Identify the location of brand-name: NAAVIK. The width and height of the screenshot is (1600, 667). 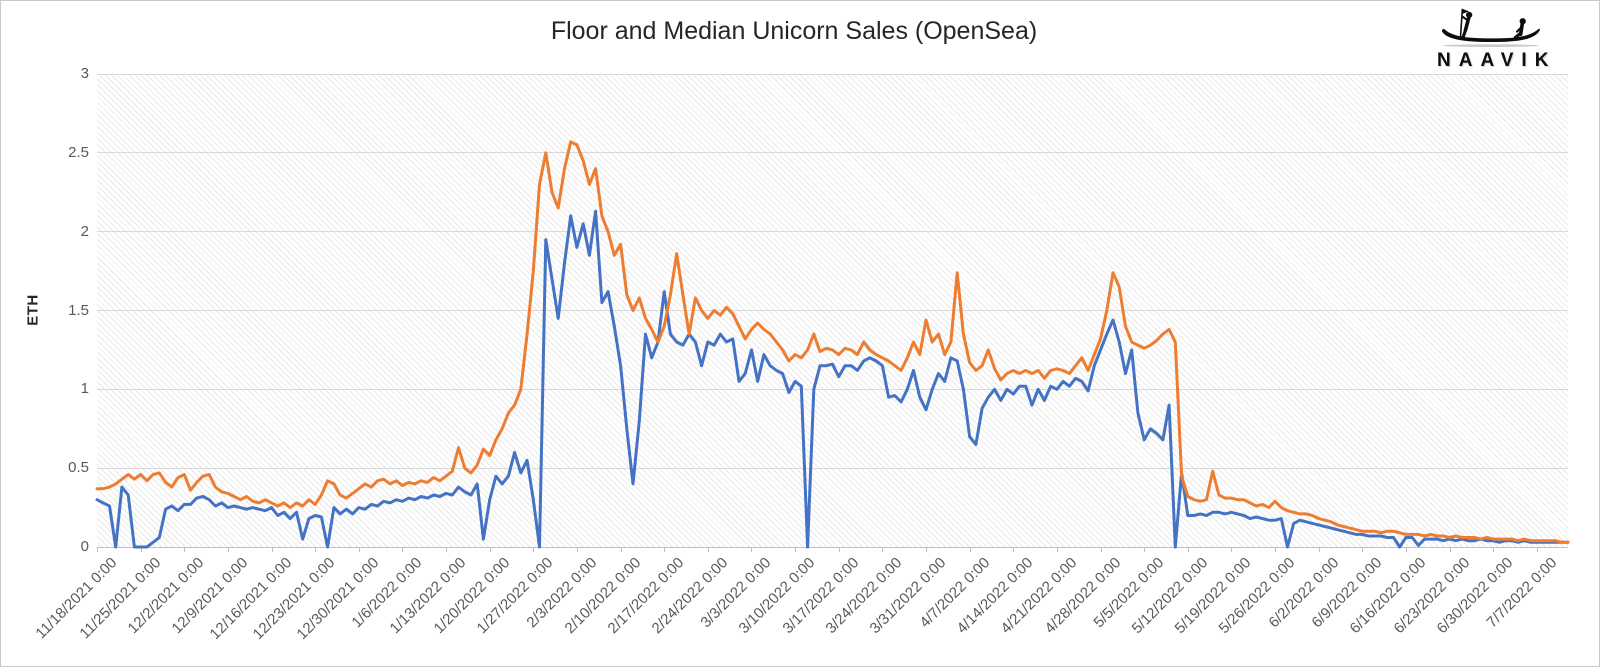
(1497, 60).